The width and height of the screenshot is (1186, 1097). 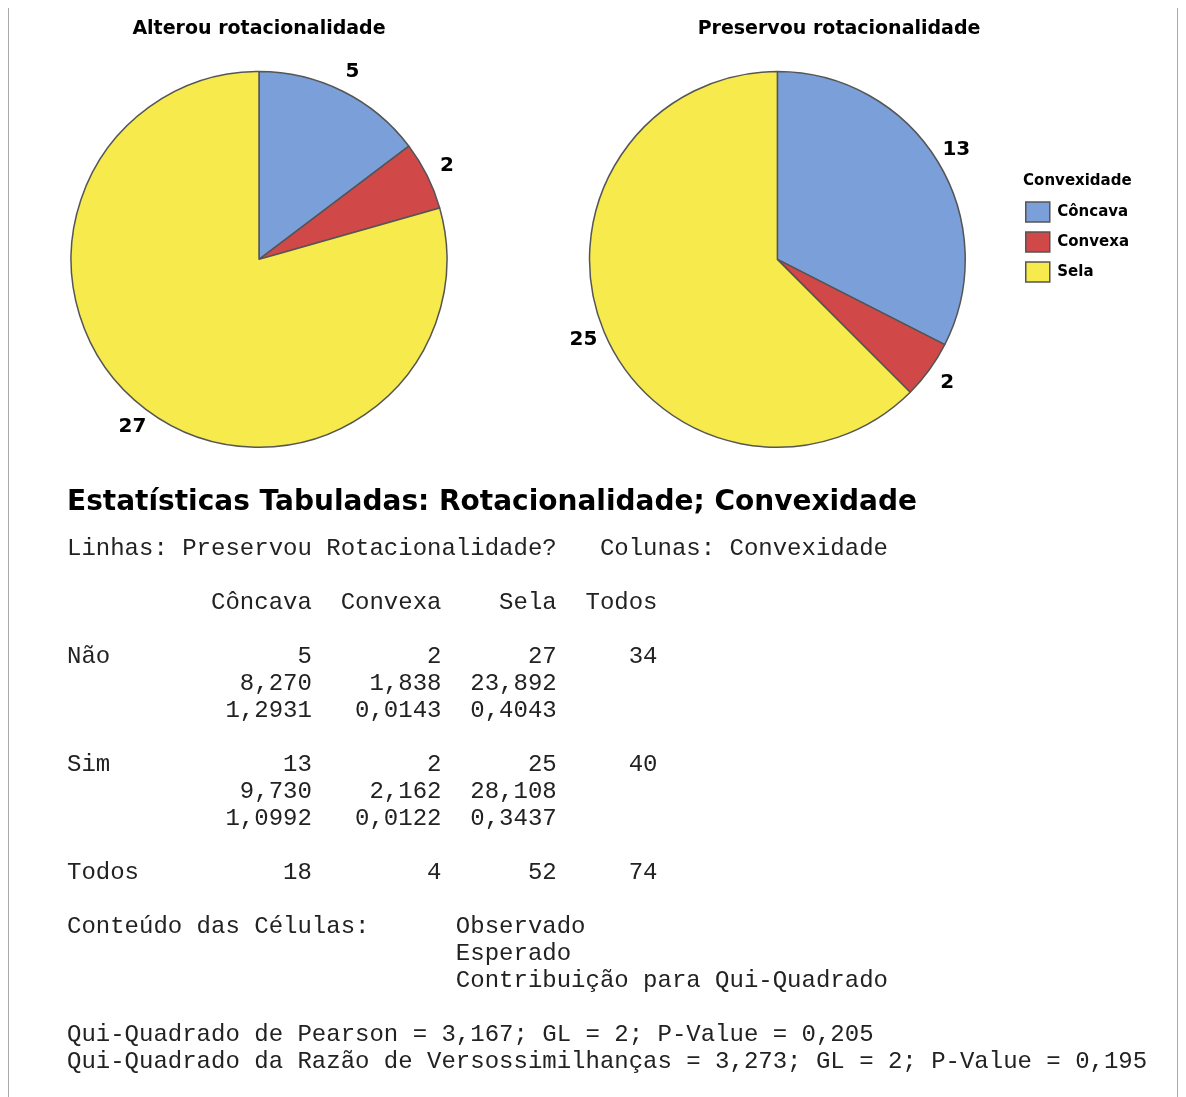 What do you see at coordinates (478, 953) in the screenshot?
I see `text: Conteúdo das Células: Observado Esperado Contribuição para Qui-Quadrado` at bounding box center [478, 953].